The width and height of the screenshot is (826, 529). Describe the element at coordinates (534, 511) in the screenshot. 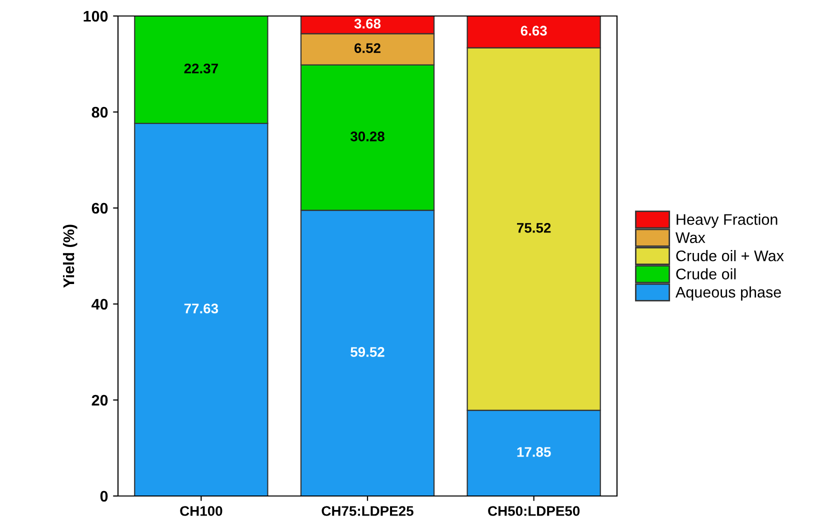

I see `x-tick-label: CH50:LDPE50` at that location.